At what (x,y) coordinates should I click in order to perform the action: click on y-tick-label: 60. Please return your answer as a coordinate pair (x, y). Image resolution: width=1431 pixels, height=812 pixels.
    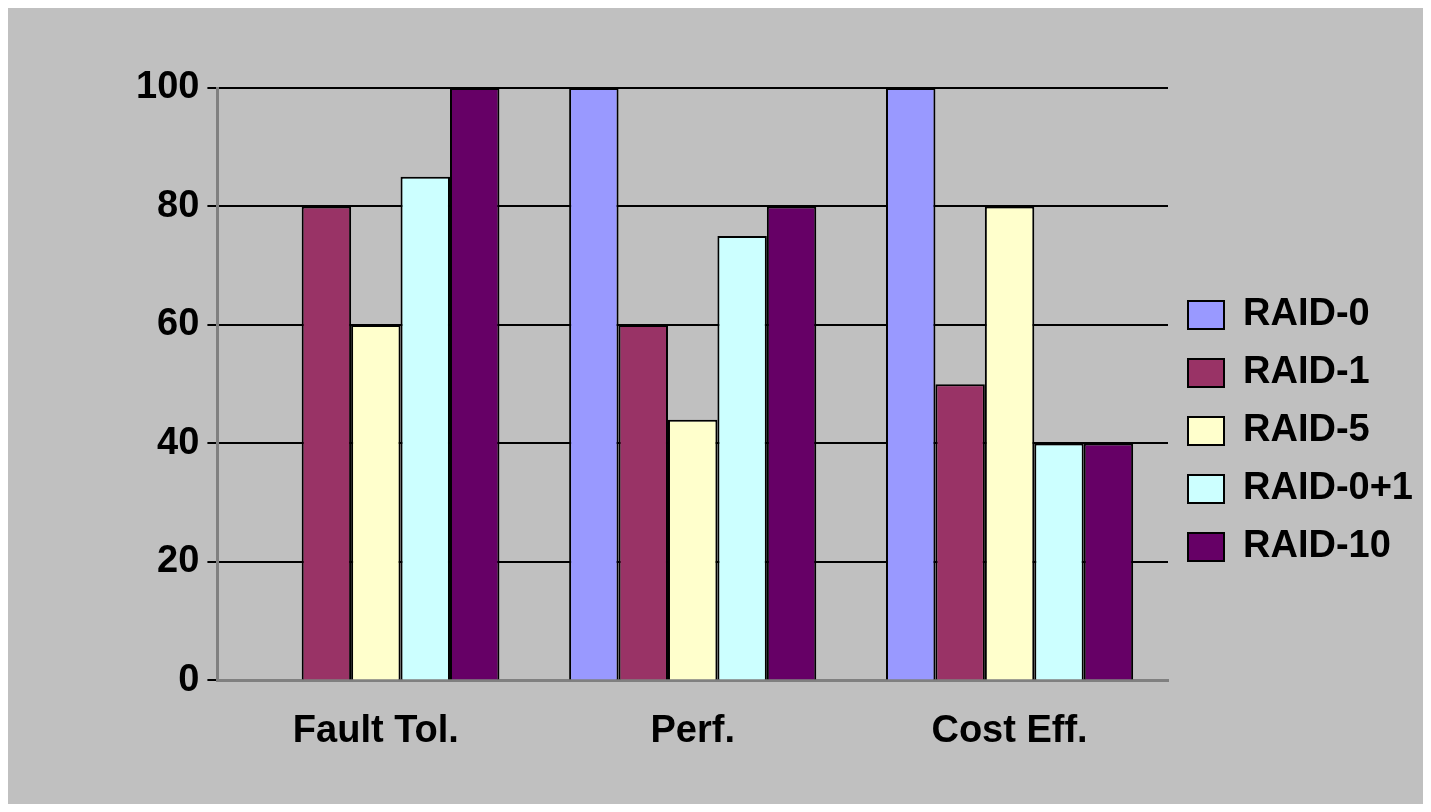
    Looking at the image, I should click on (178, 322).